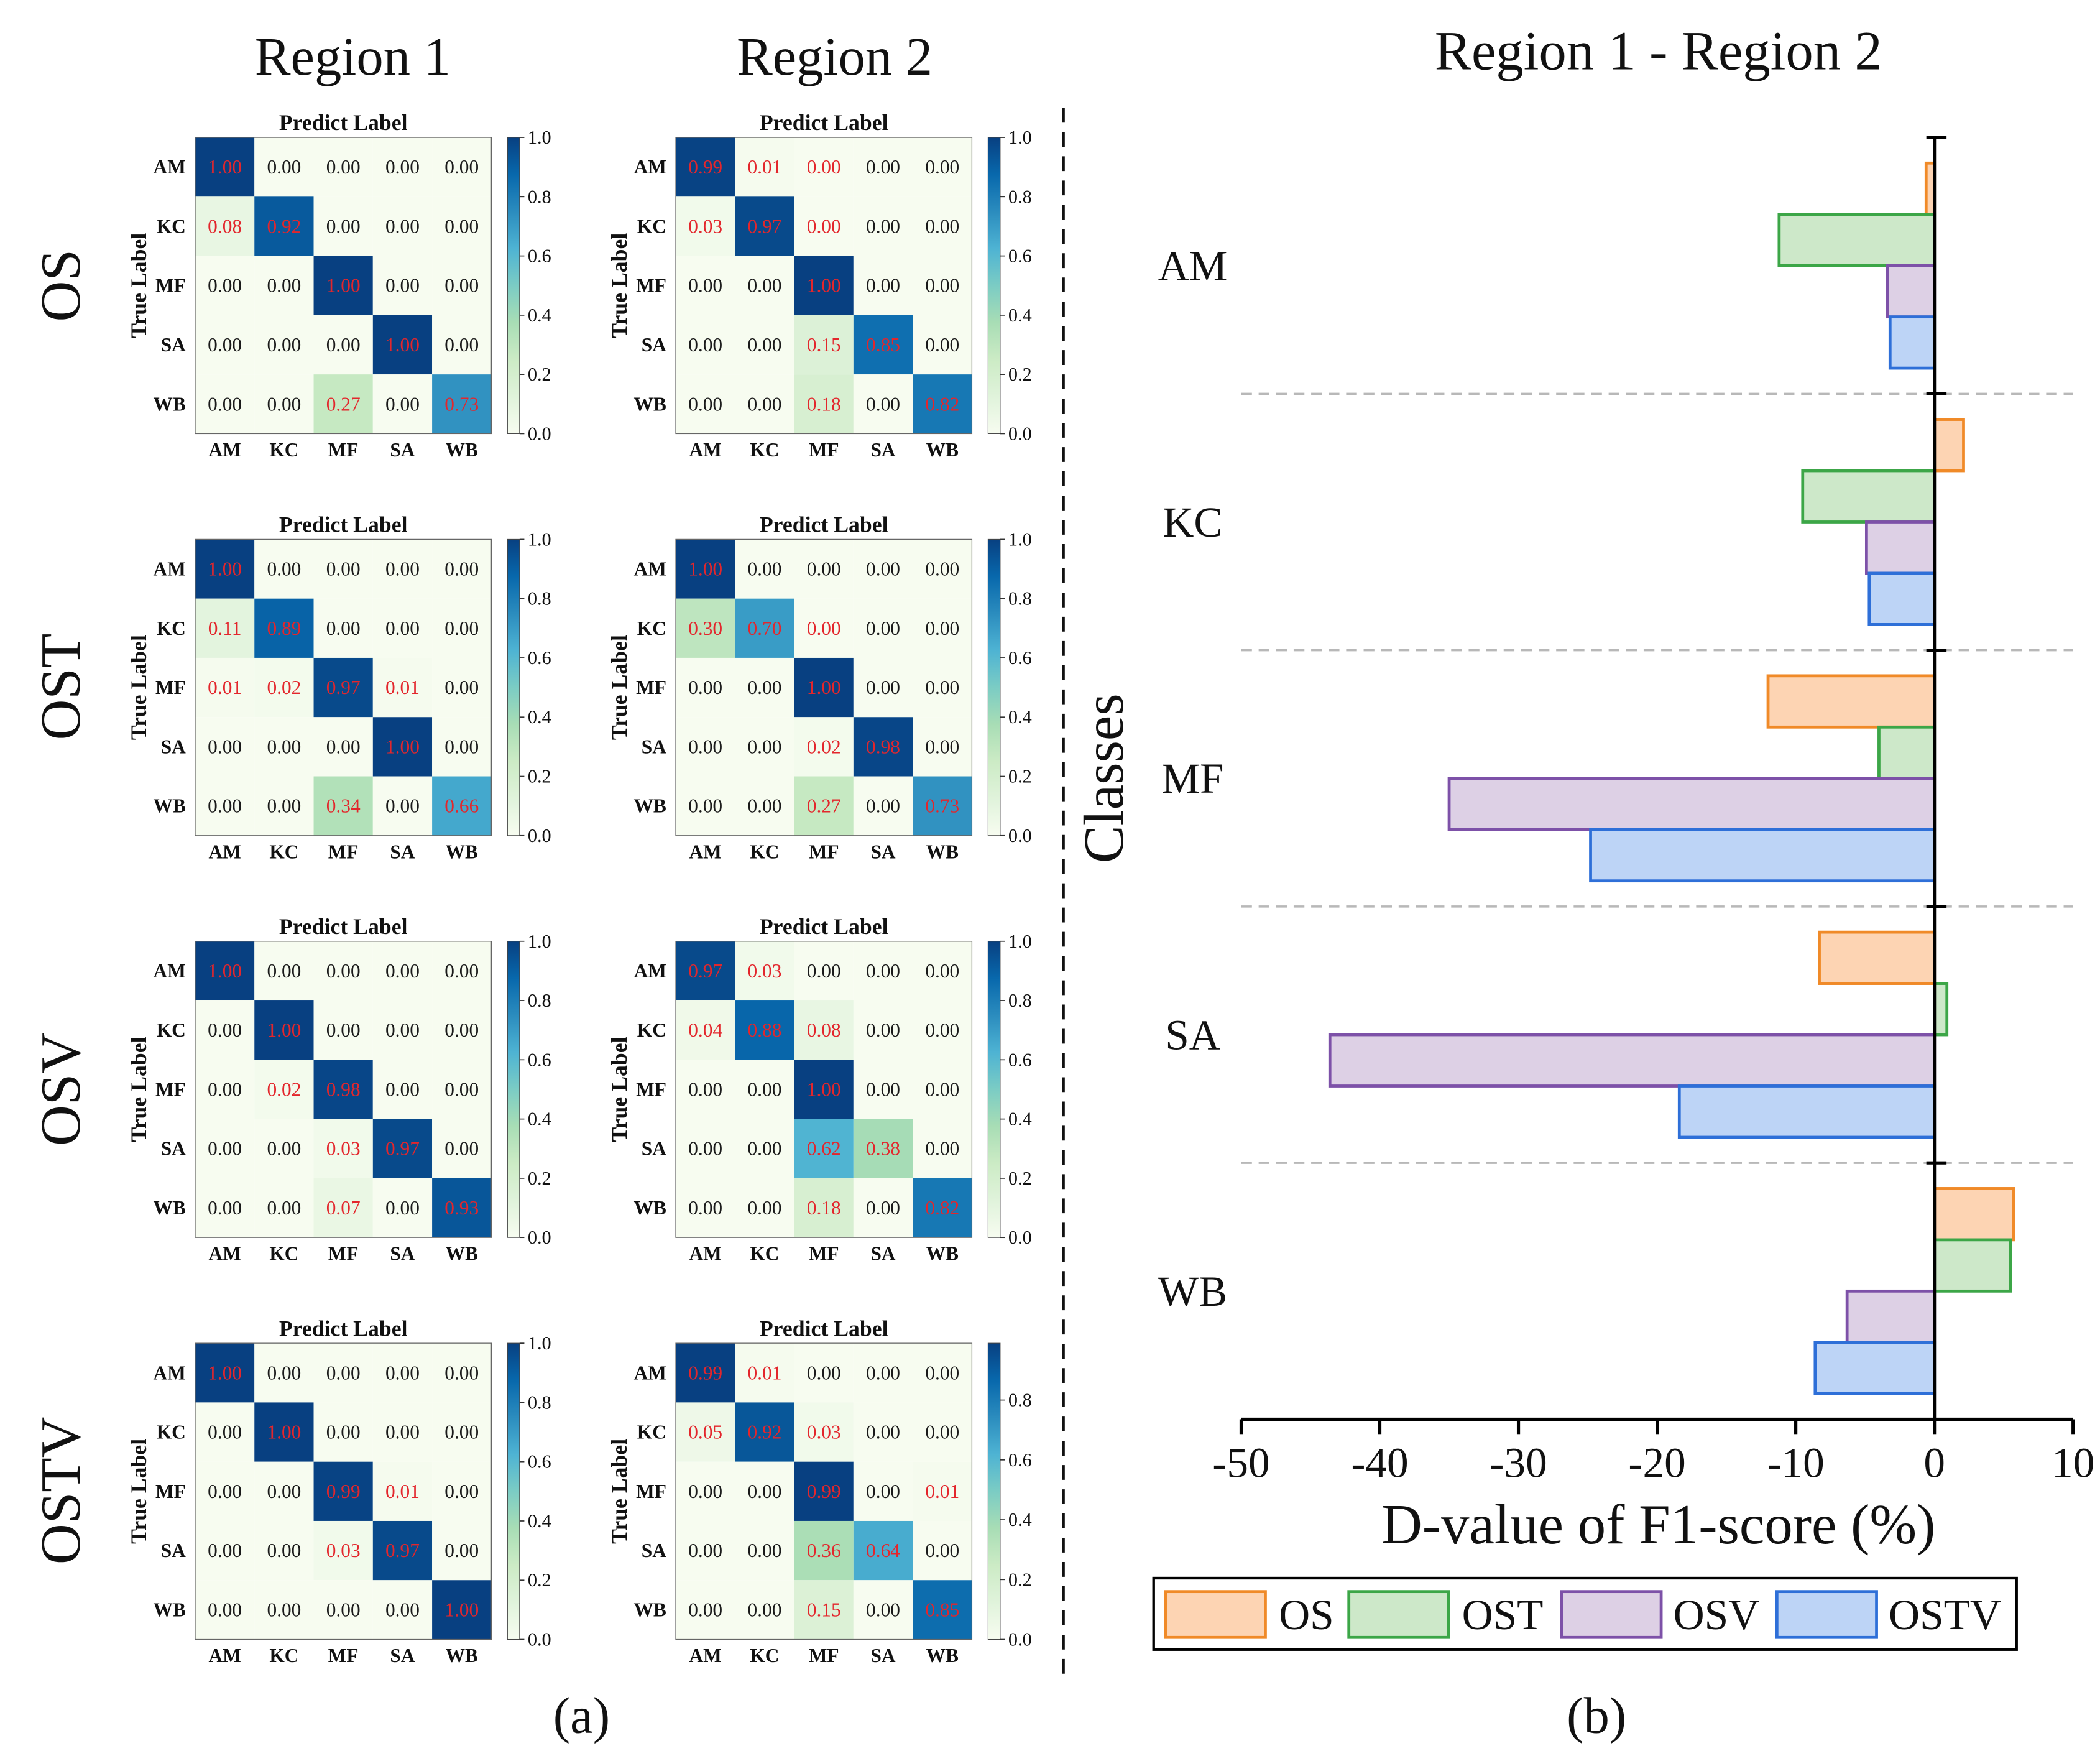 This screenshot has height=1756, width=2100. What do you see at coordinates (1306, 1614) in the screenshot?
I see `legend-label-os: OS` at bounding box center [1306, 1614].